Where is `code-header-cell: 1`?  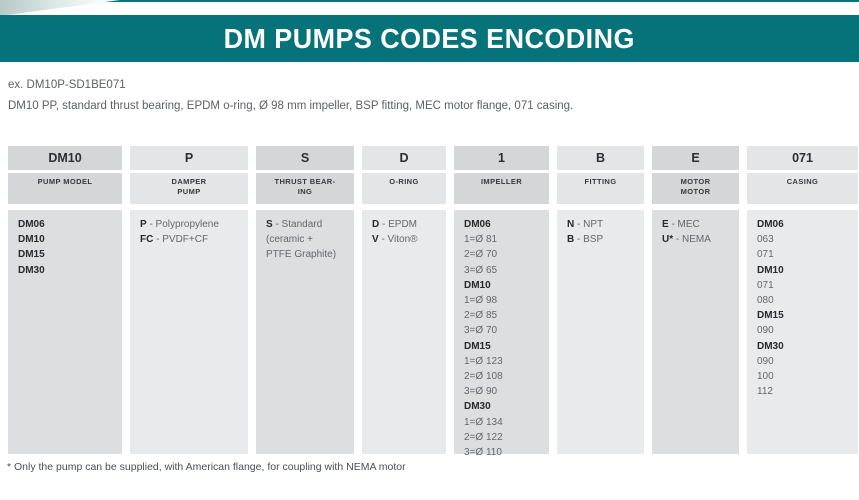
code-header-cell: 1 is located at coordinates (501, 158).